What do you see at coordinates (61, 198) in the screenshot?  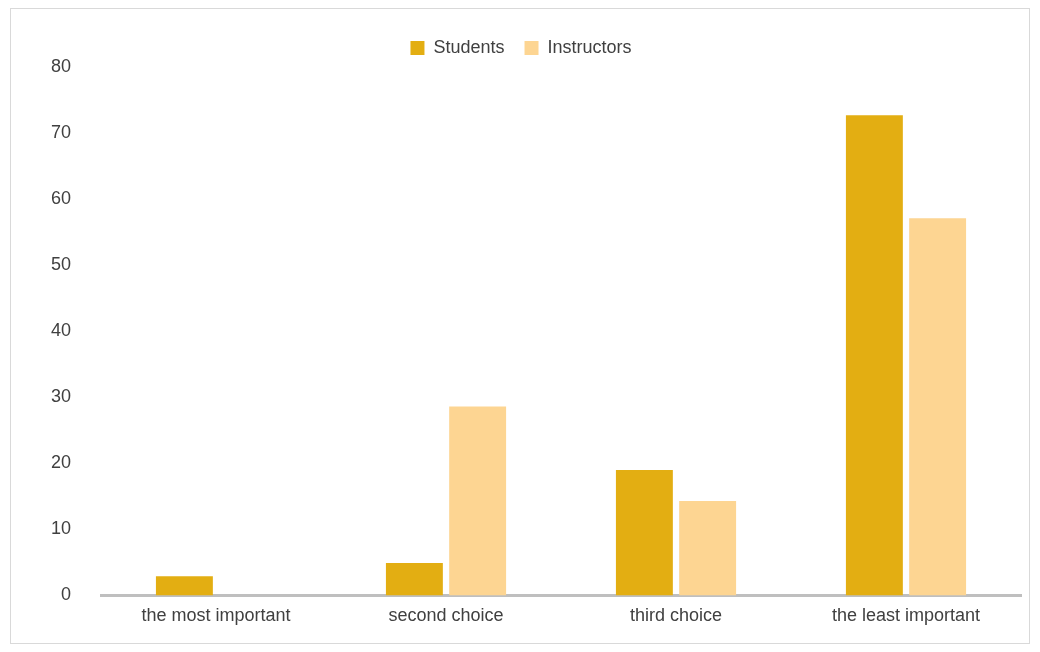 I see `y-tick-label: 60` at bounding box center [61, 198].